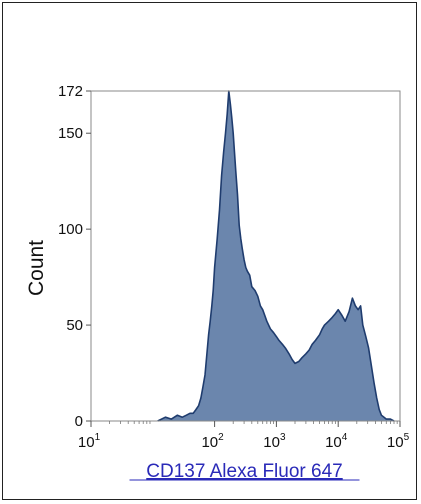 This screenshot has width=421, height=504. I want to click on y-tick-label-2: 100, so click(70, 229).